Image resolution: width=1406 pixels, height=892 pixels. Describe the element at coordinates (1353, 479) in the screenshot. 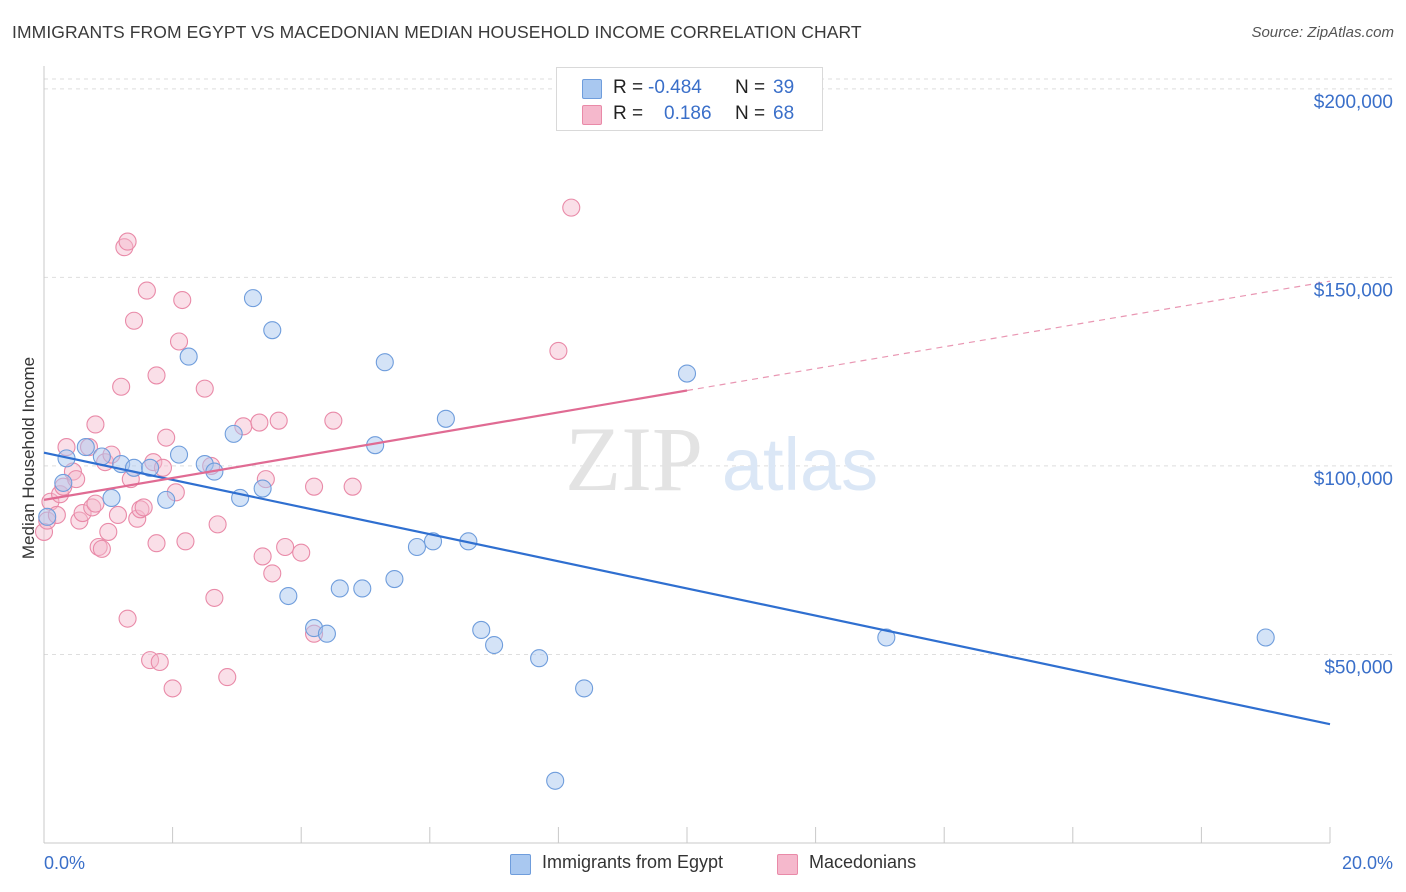

I see `y-tick-label: $100,000` at that location.